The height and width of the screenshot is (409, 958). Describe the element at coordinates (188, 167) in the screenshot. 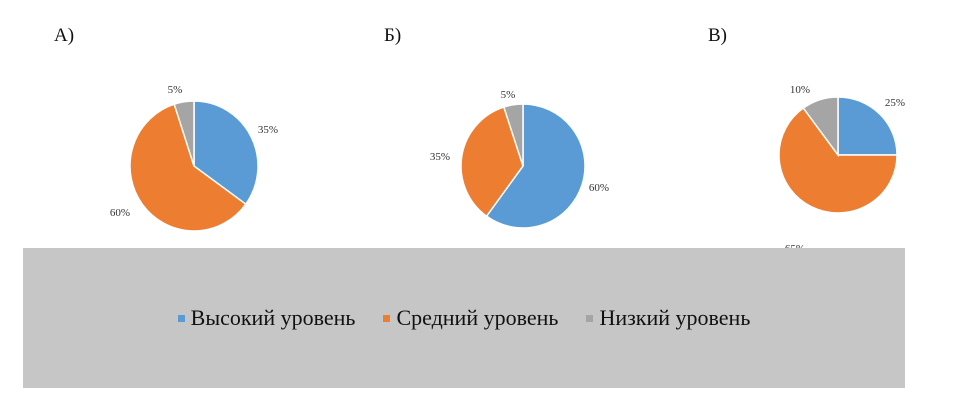

I see `pie-1-slice-medium` at that location.